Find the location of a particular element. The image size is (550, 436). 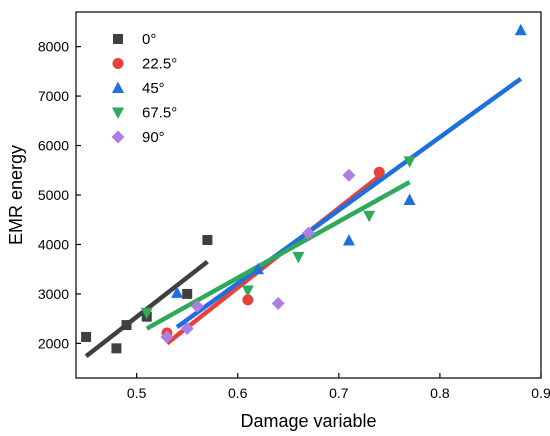

x-tick-label: 0.8 is located at coordinates (440, 393).